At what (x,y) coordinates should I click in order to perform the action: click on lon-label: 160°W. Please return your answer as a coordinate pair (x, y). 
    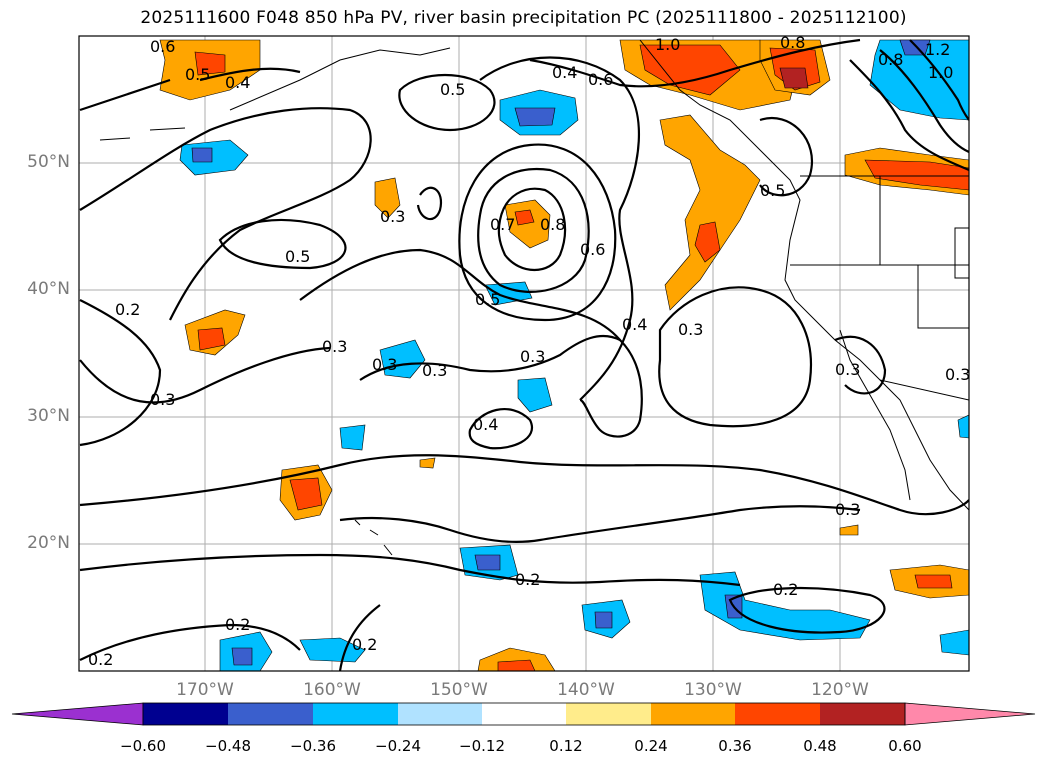
    Looking at the image, I should click on (332, 690).